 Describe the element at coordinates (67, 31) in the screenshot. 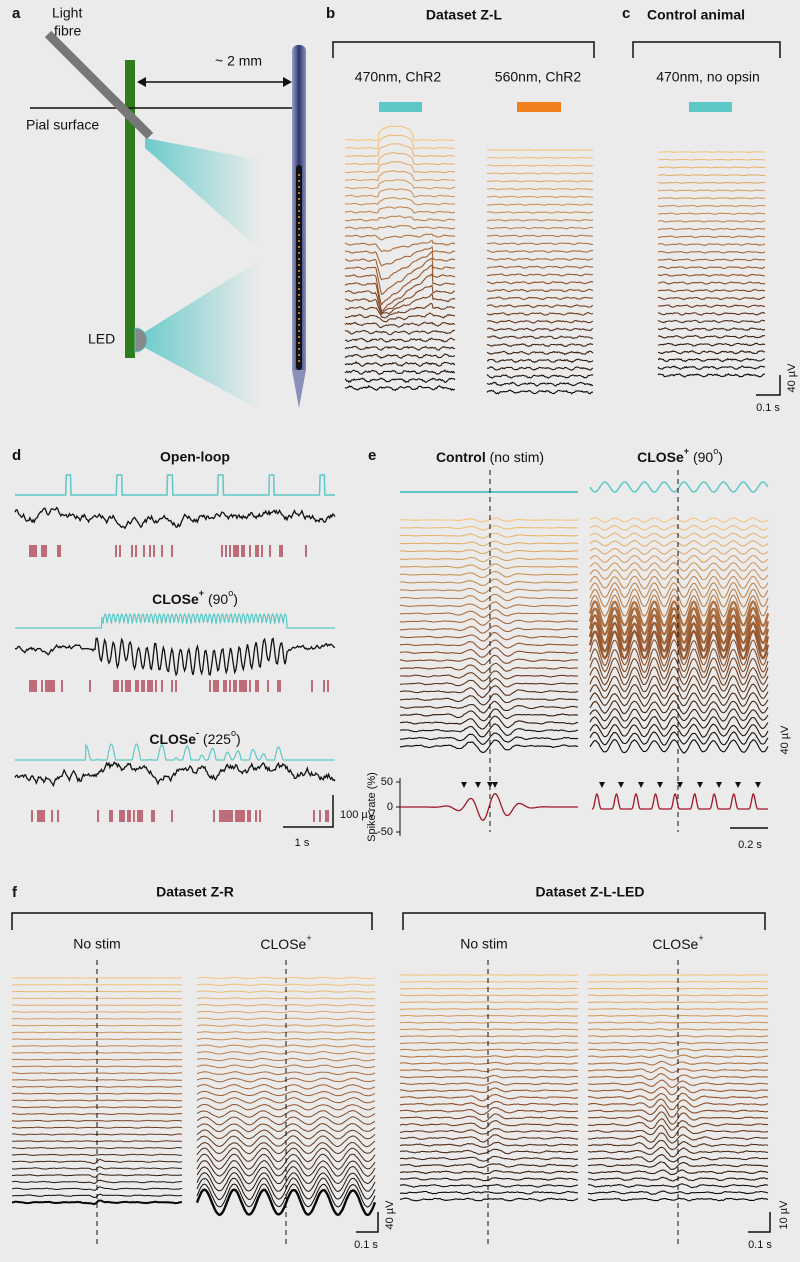

I see `label: fibre` at that location.